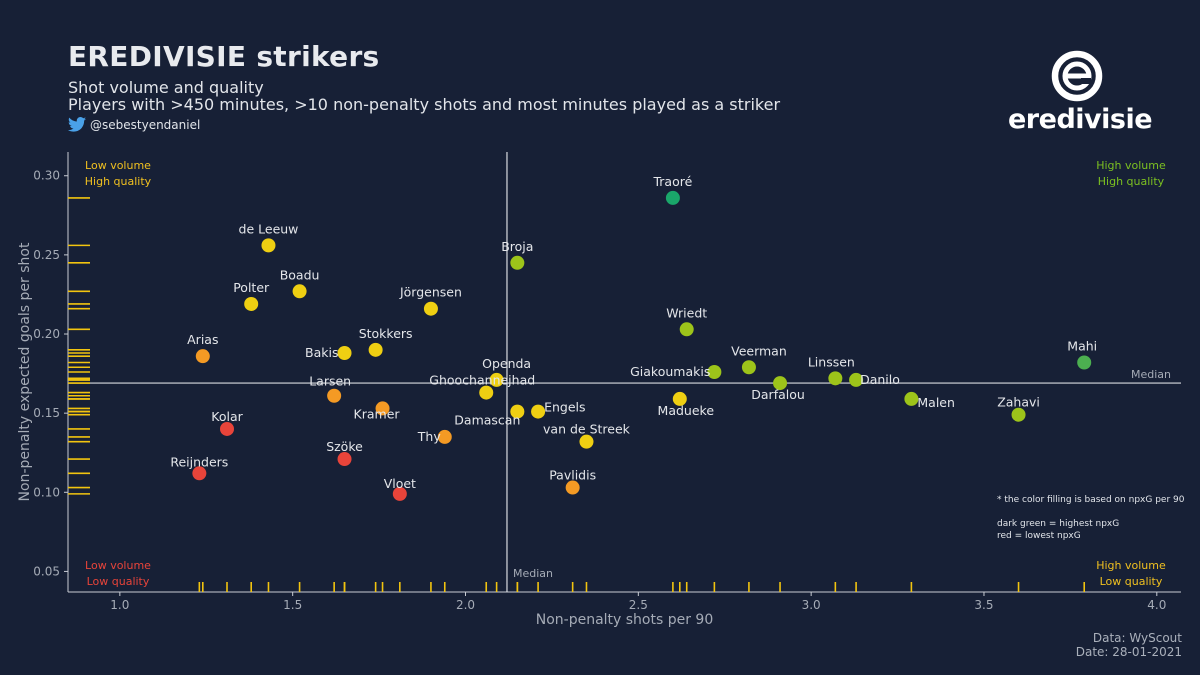  Describe the element at coordinates (880, 379) in the screenshot. I see `player-label: Danilo` at that location.